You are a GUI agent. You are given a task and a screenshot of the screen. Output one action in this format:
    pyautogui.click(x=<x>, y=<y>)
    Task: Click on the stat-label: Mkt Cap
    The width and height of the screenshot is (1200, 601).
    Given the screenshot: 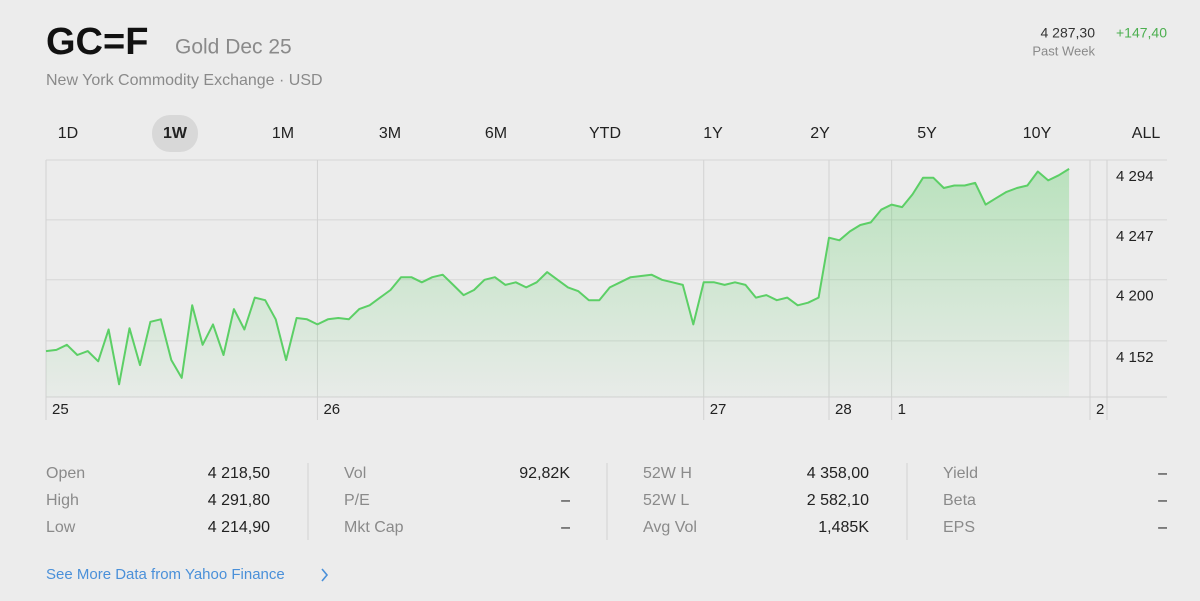 What is the action you would take?
    pyautogui.click(x=374, y=527)
    